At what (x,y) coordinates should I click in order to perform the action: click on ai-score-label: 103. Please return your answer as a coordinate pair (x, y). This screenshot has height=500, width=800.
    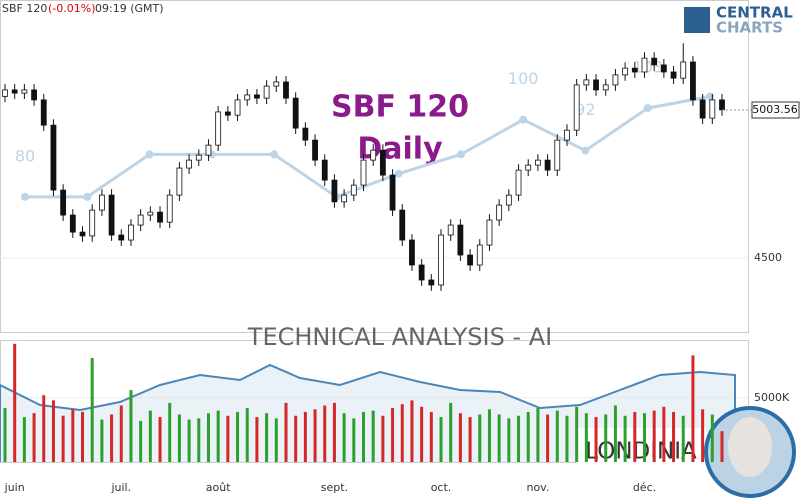
    Looking at the image, I should click on (647, 67).